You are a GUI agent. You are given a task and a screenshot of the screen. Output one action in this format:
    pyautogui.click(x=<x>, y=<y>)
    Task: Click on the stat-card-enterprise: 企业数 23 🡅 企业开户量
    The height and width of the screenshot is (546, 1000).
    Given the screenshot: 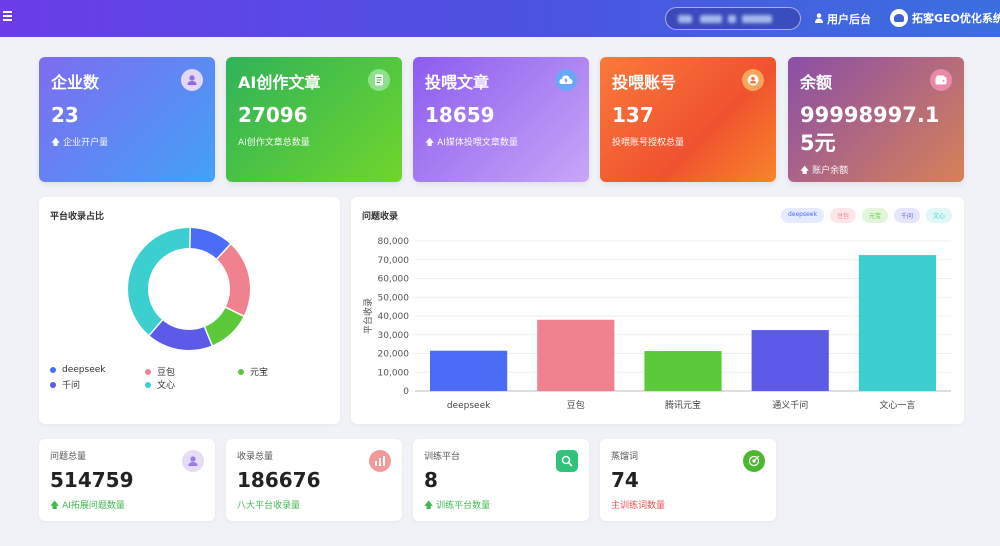 What is the action you would take?
    pyautogui.click(x=127, y=119)
    